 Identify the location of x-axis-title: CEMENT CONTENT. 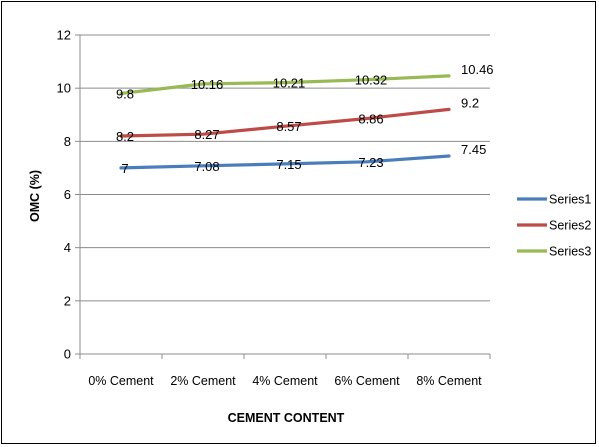
(286, 418).